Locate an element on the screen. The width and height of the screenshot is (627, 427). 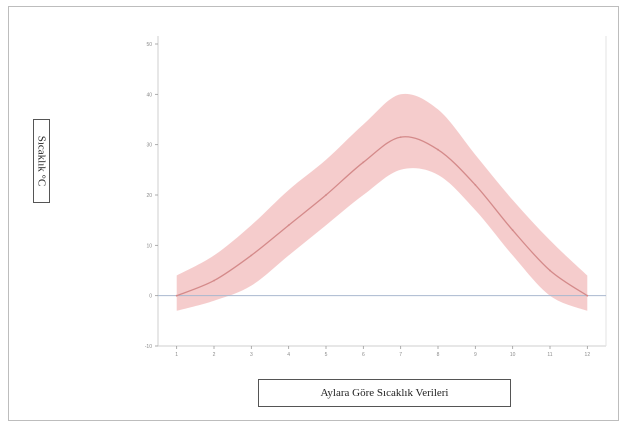
y-tick-label: 10 is located at coordinates (149, 246).